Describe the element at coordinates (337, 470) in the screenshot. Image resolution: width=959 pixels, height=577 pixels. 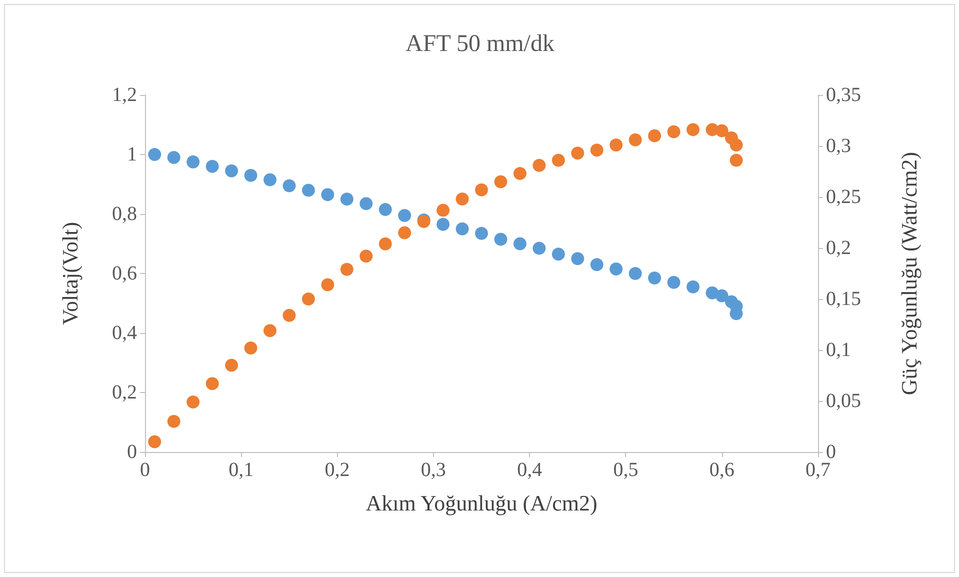
I see `x-tick-label: 0,2` at that location.